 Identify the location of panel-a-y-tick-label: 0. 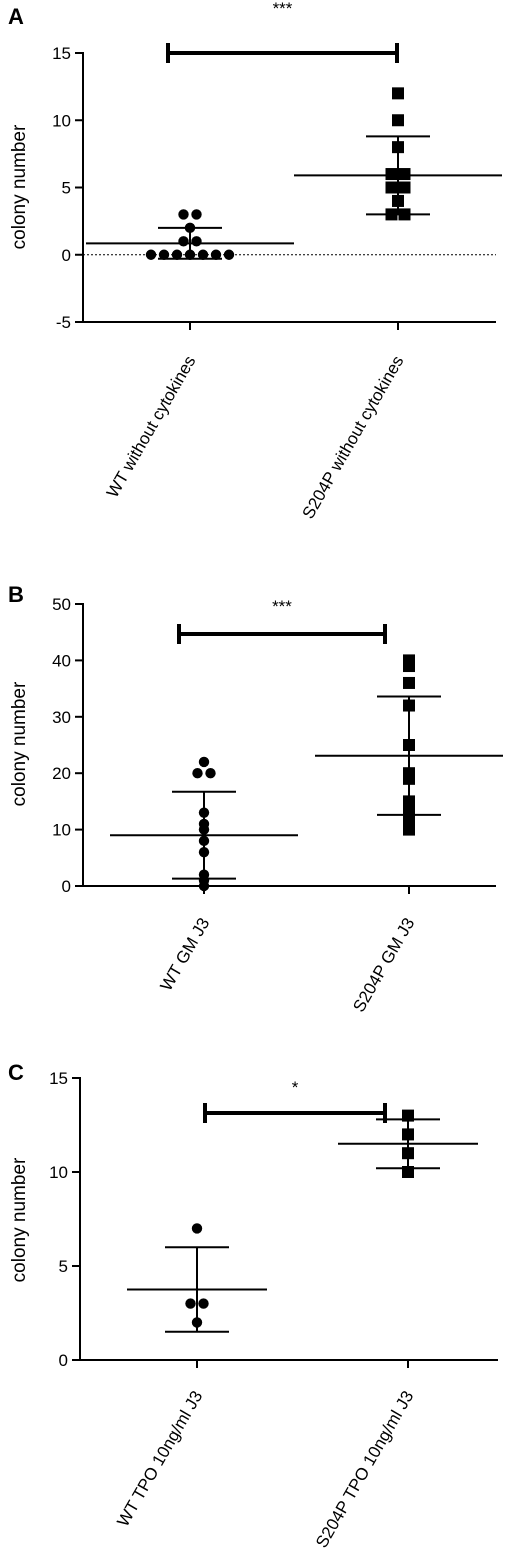
(66, 255).